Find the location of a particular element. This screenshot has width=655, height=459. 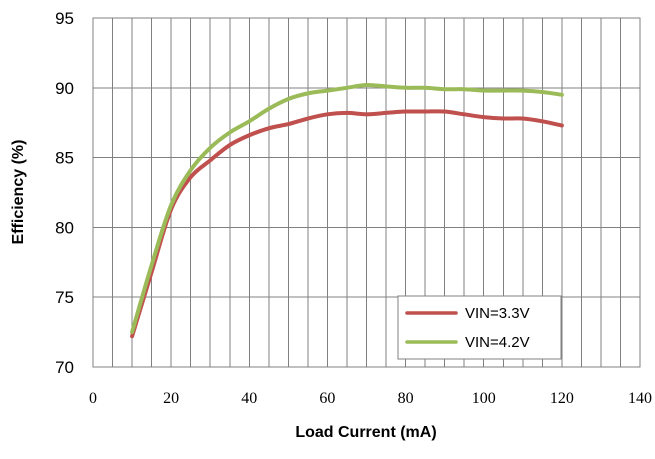

x-tick-label: 80 is located at coordinates (406, 398).